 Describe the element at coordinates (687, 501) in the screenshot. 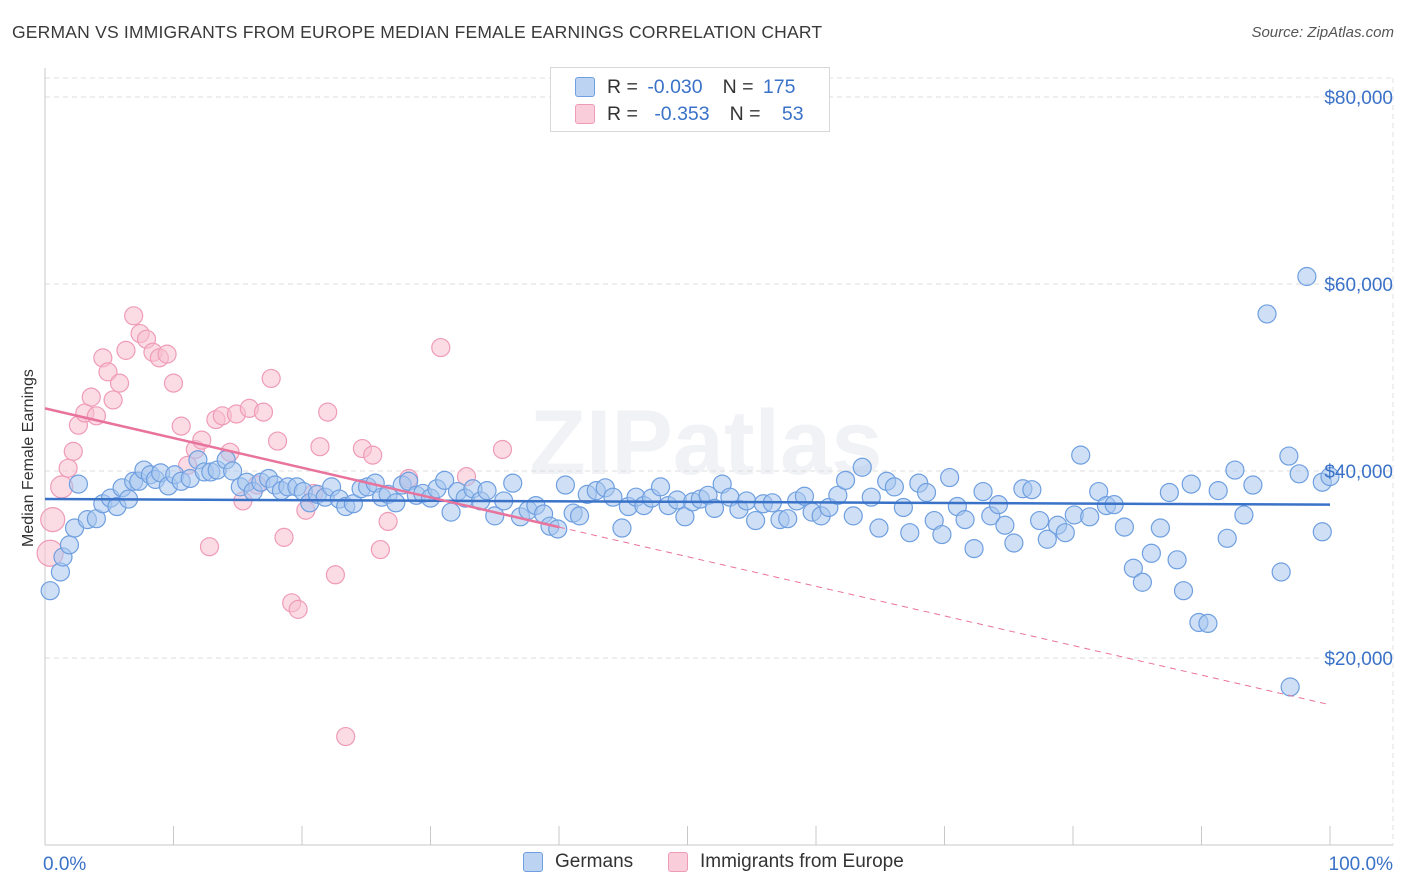

I see `germans-trend-line` at that location.